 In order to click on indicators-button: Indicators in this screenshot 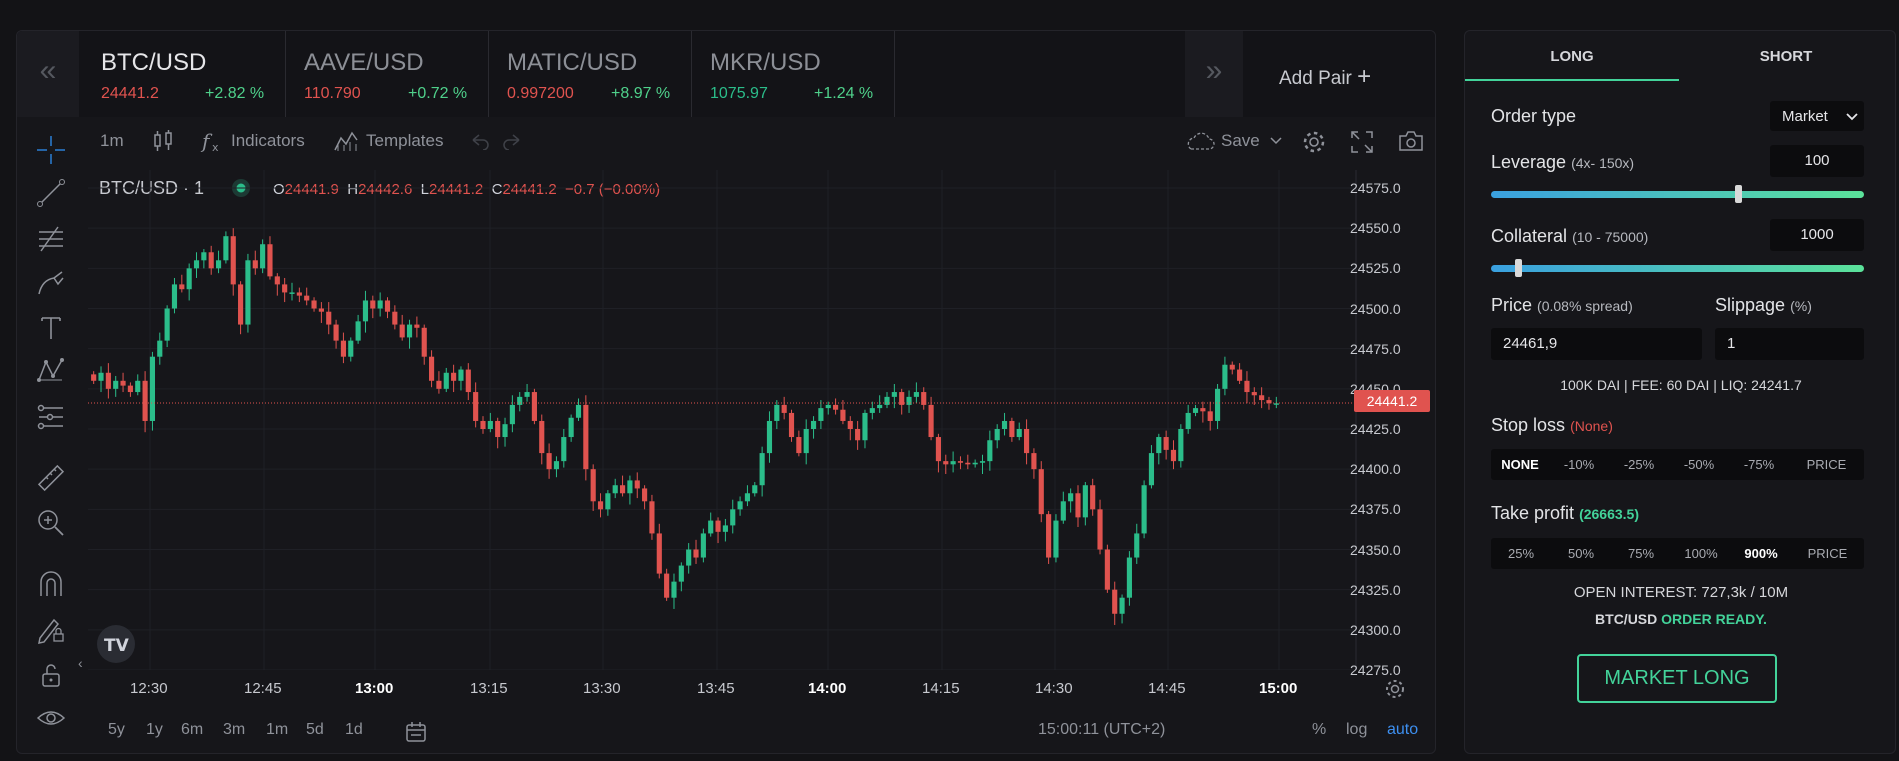, I will do `click(268, 140)`.